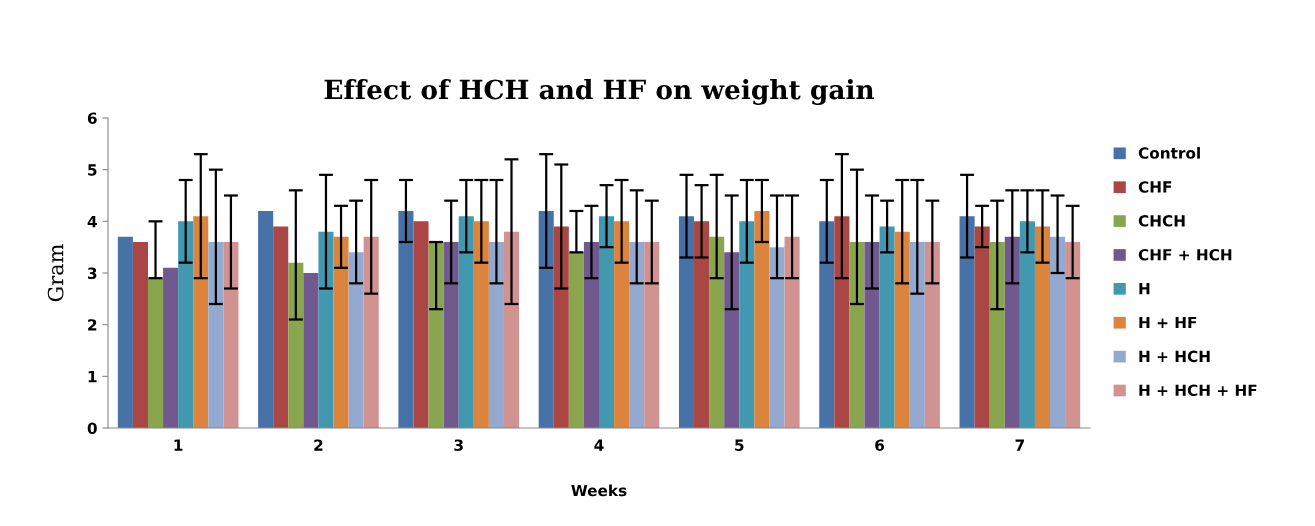 Image resolution: width=1315 pixels, height=526 pixels. What do you see at coordinates (1185, 254) in the screenshot?
I see `legend-label: CHF + HCH` at bounding box center [1185, 254].